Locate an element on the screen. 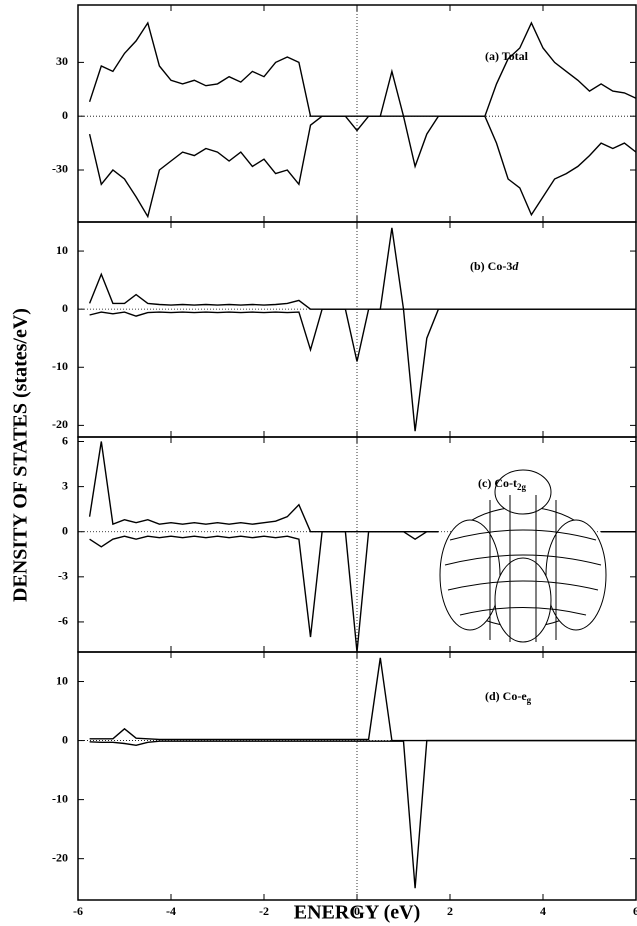  y-tick-label: 3 is located at coordinates (65, 485).